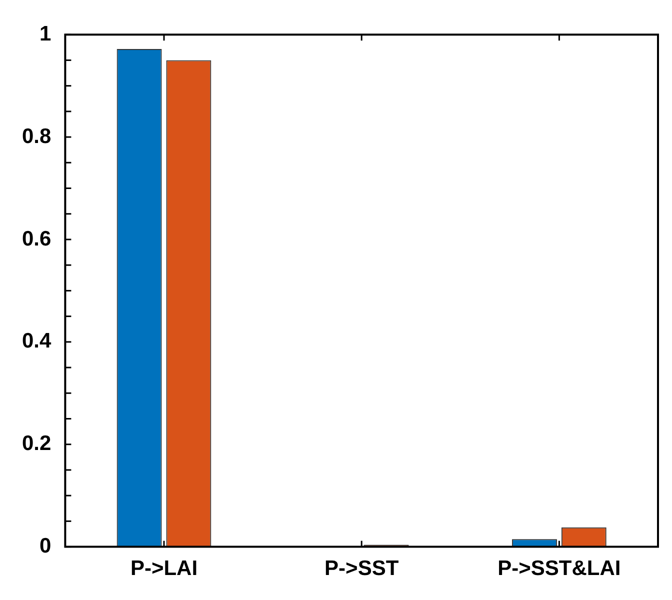 Image resolution: width=672 pixels, height=600 pixels. What do you see at coordinates (559, 568) in the screenshot?
I see `x-tick-label: P->SST&LAI` at bounding box center [559, 568].